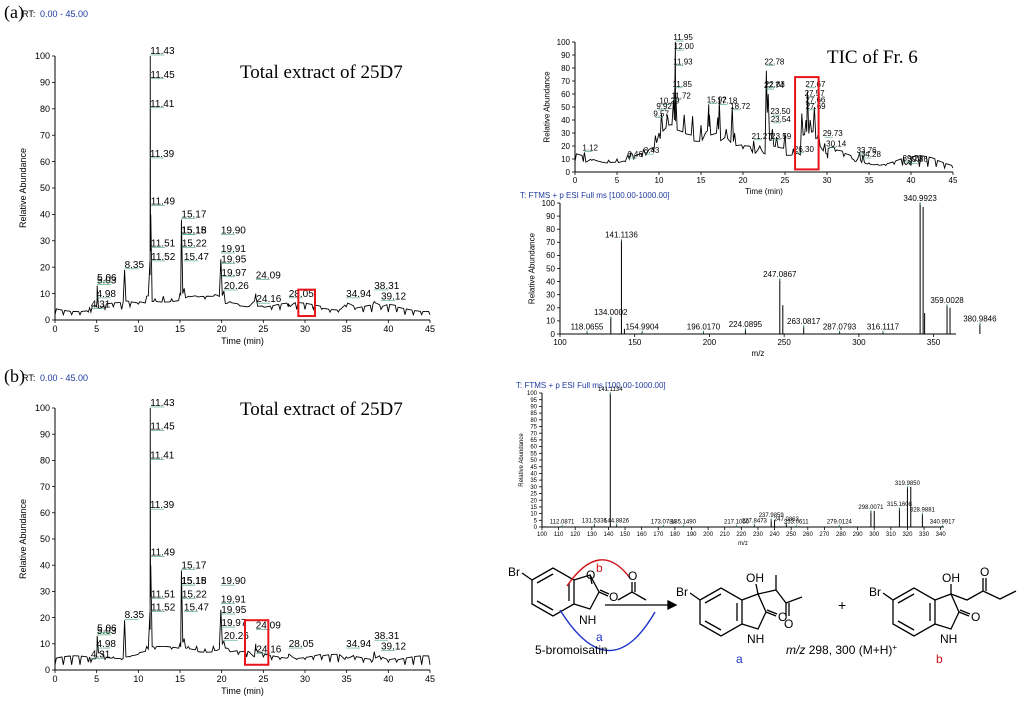 Image resolution: width=1024 pixels, height=710 pixels. I want to click on x-tick-label: 45, so click(430, 679).